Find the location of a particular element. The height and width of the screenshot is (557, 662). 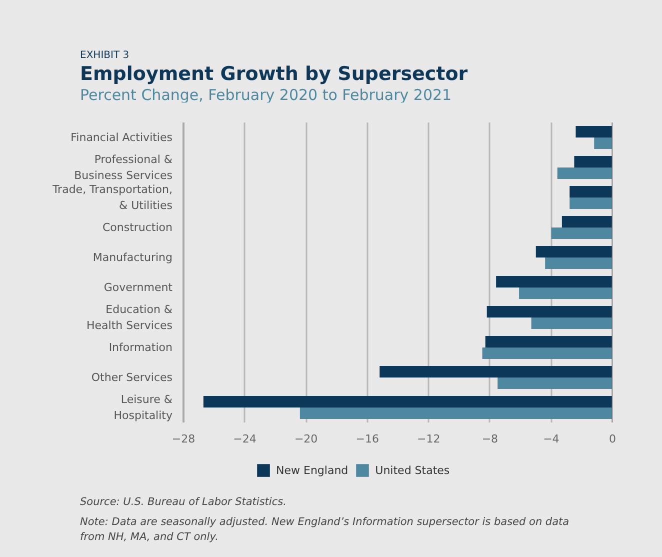

x-tick-label: −16 is located at coordinates (367, 439).